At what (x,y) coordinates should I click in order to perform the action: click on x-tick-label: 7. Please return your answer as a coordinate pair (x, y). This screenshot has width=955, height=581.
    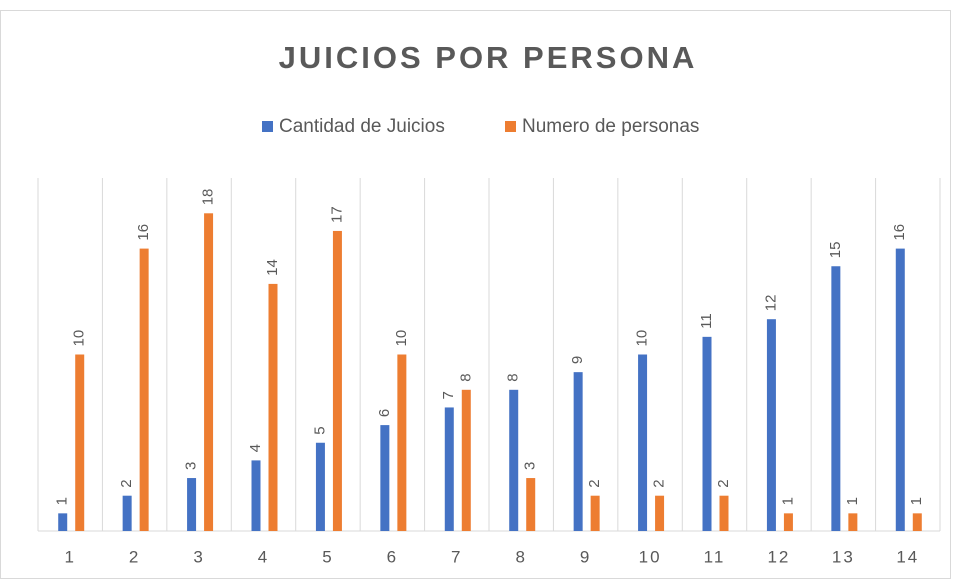
    Looking at the image, I should click on (456, 556).